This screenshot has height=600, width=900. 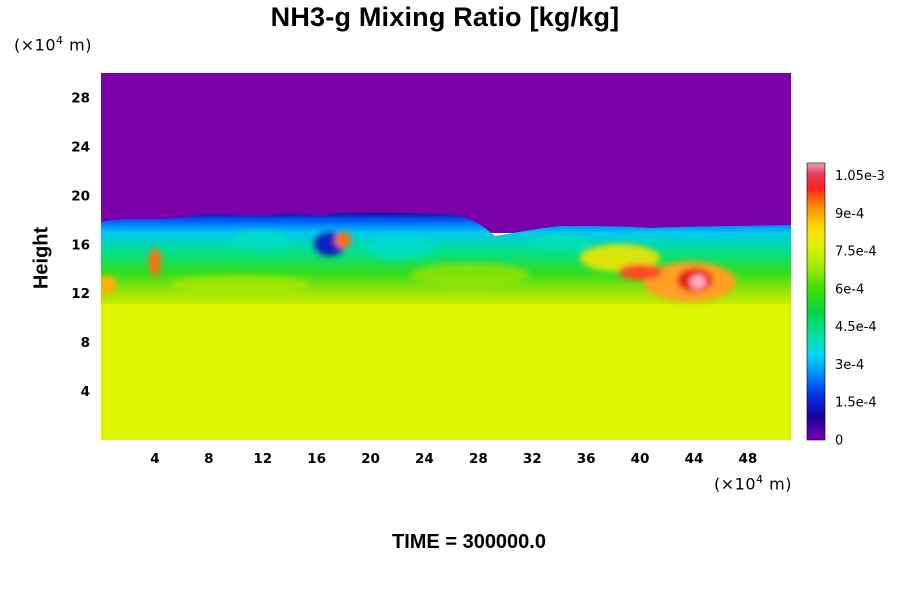 I want to click on colorbar, so click(x=816, y=301).